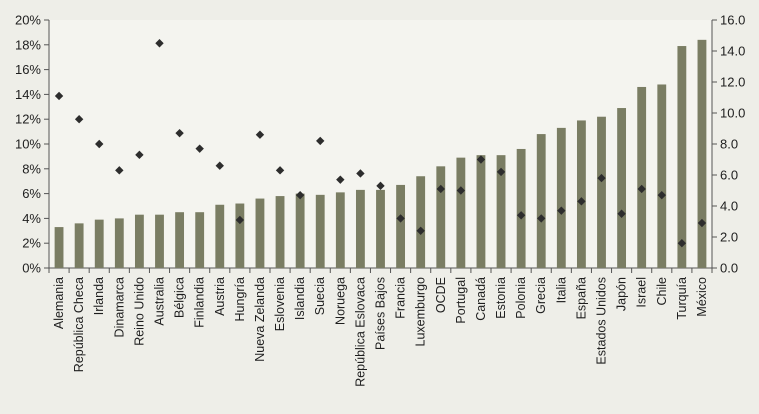 The height and width of the screenshot is (414, 759). I want to click on y-left-tick-label: 14%, so click(28, 94).